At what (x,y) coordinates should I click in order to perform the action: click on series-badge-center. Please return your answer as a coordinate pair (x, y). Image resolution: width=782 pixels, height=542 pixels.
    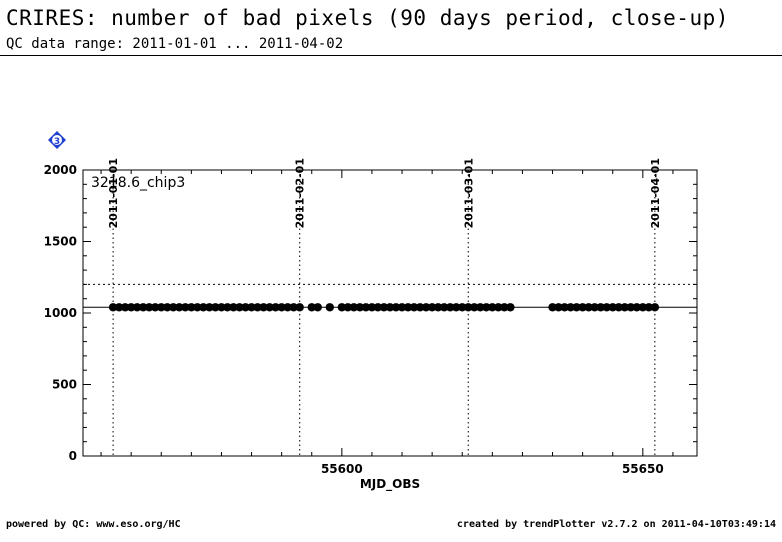
    Looking at the image, I should click on (57, 140).